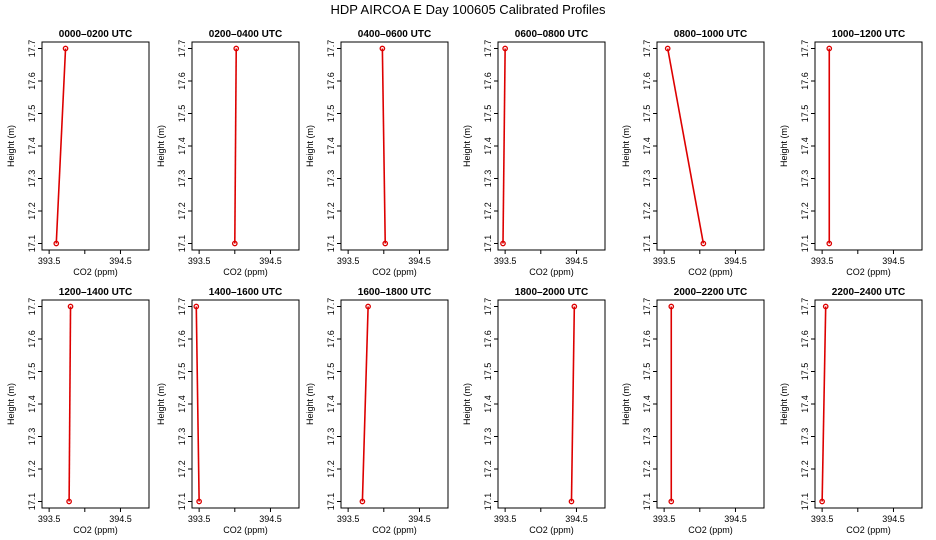 The image size is (936, 540). Describe the element at coordinates (551, 292) in the screenshot. I see `panel-title: 1800–2000 UTC` at that location.